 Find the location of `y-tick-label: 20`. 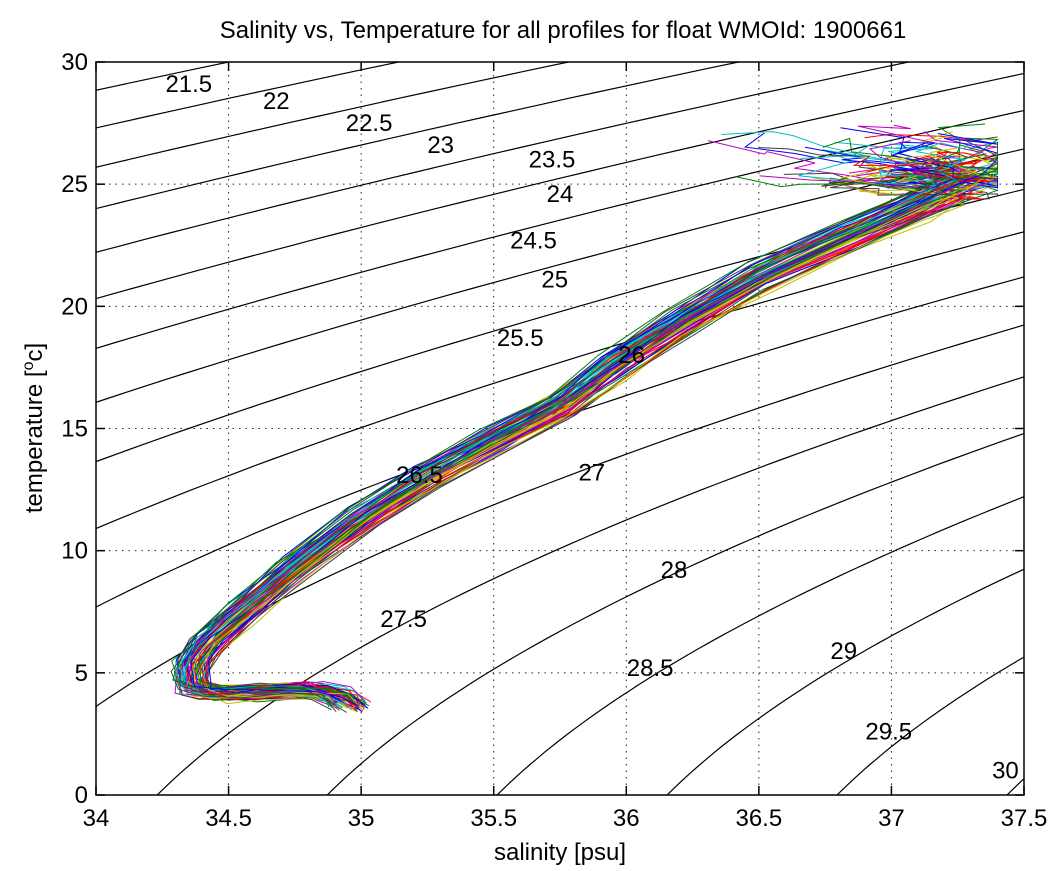

y-tick-label: 20 is located at coordinates (74, 306).